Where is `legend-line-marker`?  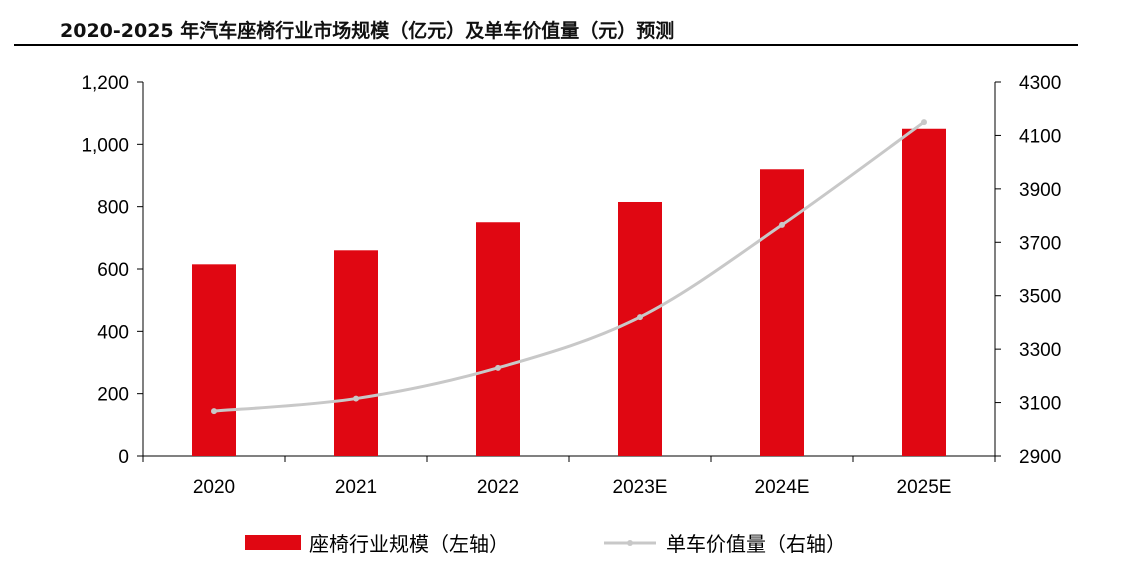 legend-line-marker is located at coordinates (630, 543).